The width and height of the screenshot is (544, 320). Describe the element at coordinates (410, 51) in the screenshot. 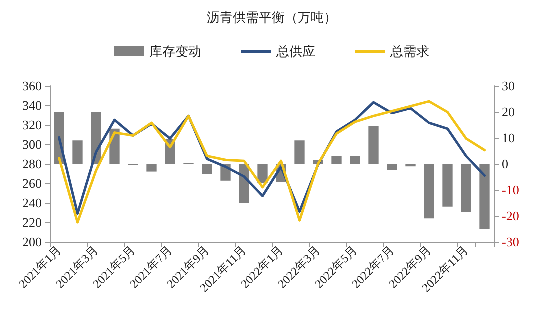

I see `legend-label: 总需求` at that location.